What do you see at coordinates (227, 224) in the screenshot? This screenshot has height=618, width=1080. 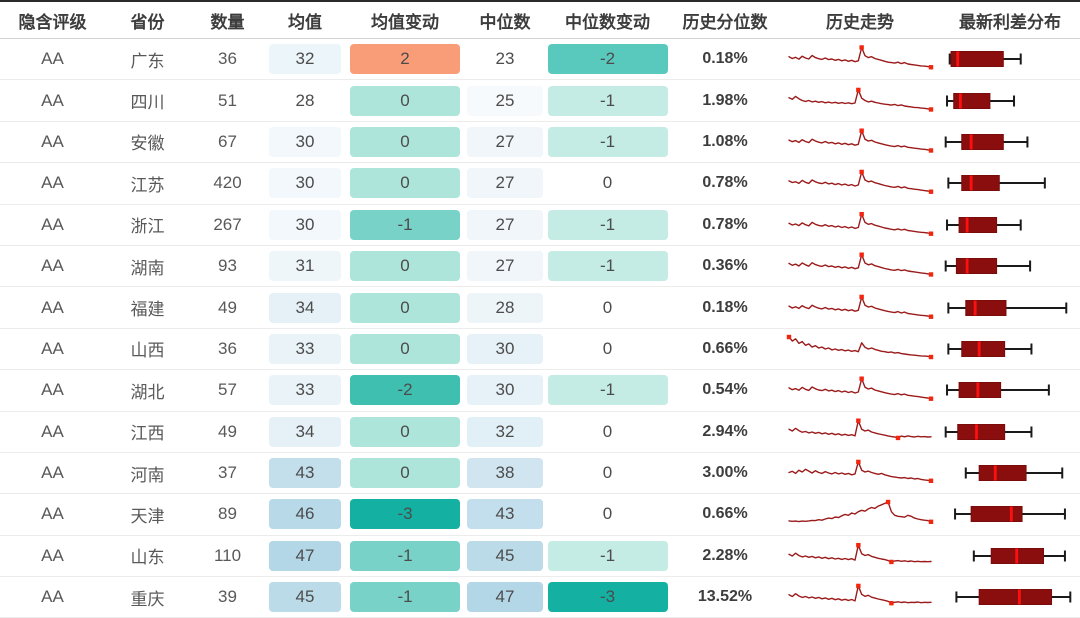 I see `cell-count: 267` at bounding box center [227, 224].